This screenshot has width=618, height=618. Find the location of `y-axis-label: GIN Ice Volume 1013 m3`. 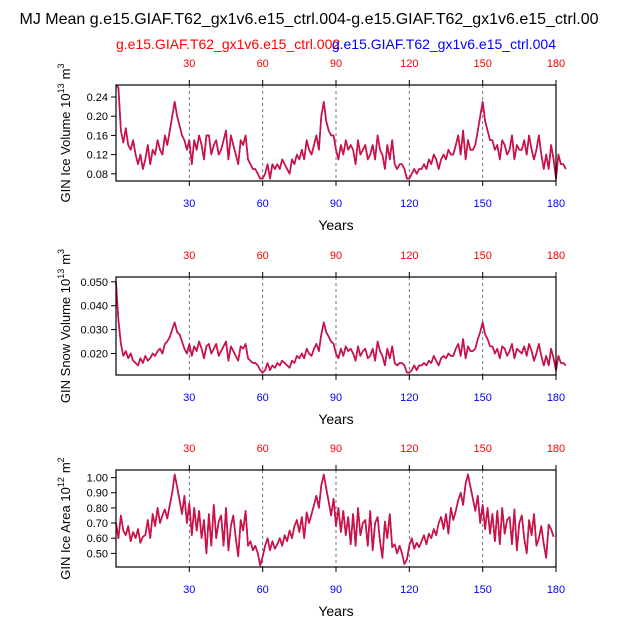

y-axis-label: GIN Ice Volume 1013 m3 is located at coordinates (64, 133).